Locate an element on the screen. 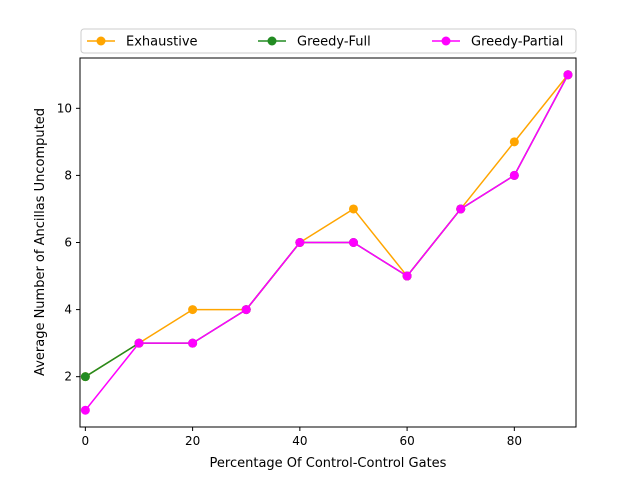 Image resolution: width=640 pixels, height=480 pixels. y-tick-label: 10 is located at coordinates (64, 108).